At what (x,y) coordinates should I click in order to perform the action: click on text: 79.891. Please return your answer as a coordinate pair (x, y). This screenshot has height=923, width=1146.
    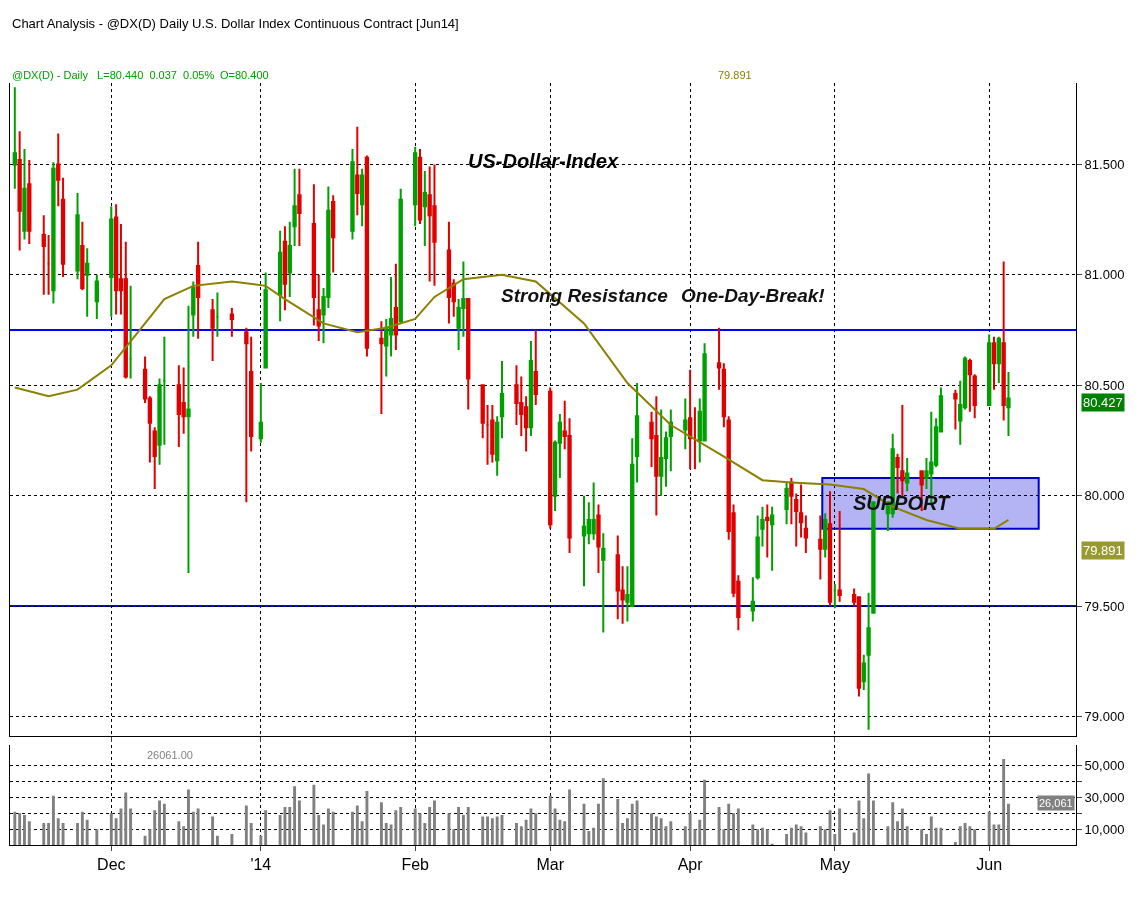
    Looking at the image, I should click on (1103, 550).